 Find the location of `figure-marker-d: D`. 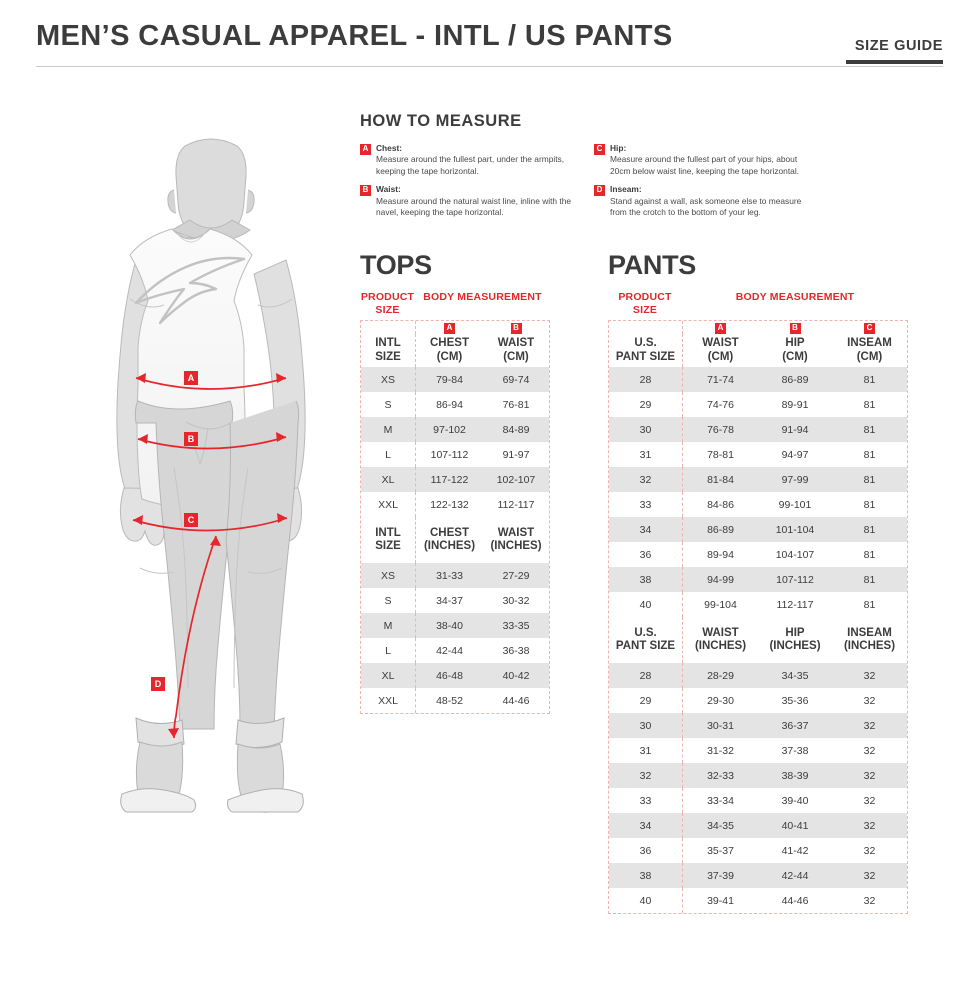

figure-marker-d: D is located at coordinates (158, 684).